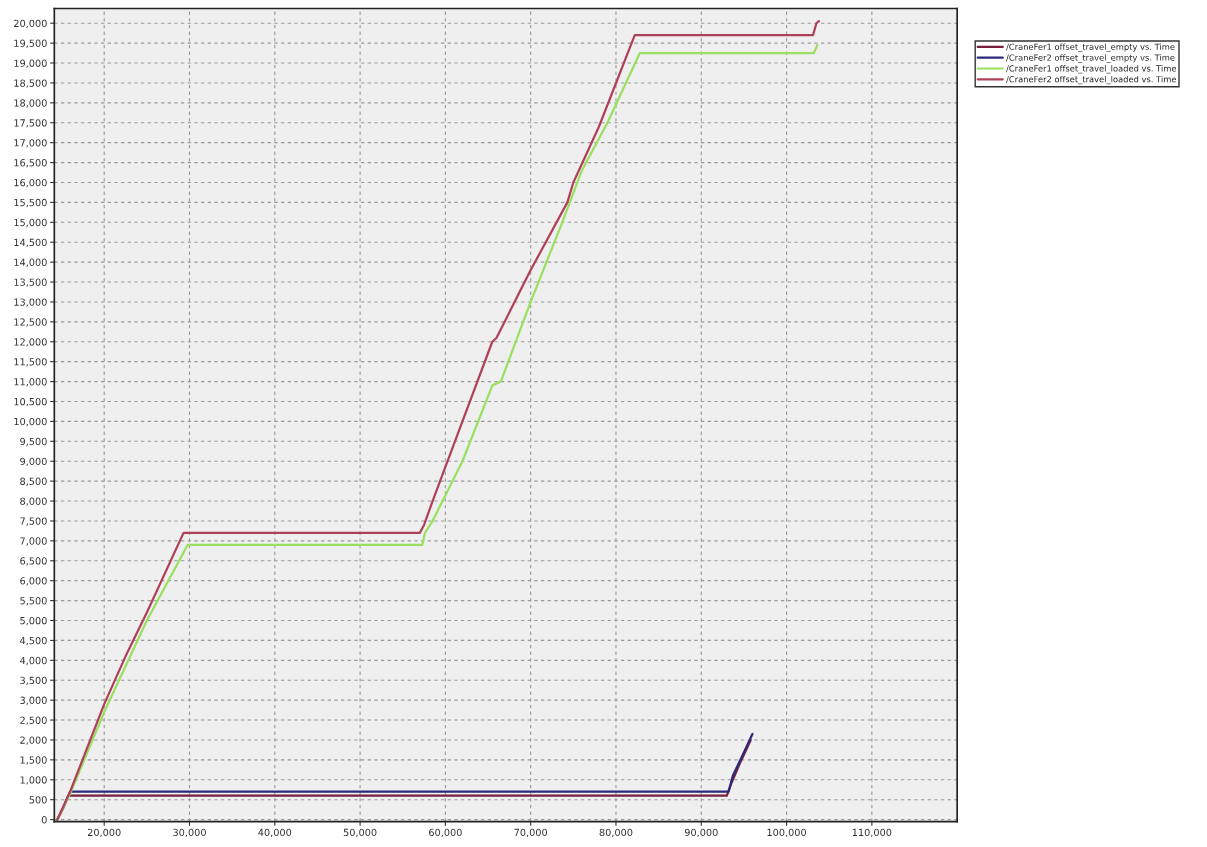 This screenshot has height=847, width=1207. I want to click on y-tick-label: 4,500, so click(33, 641).